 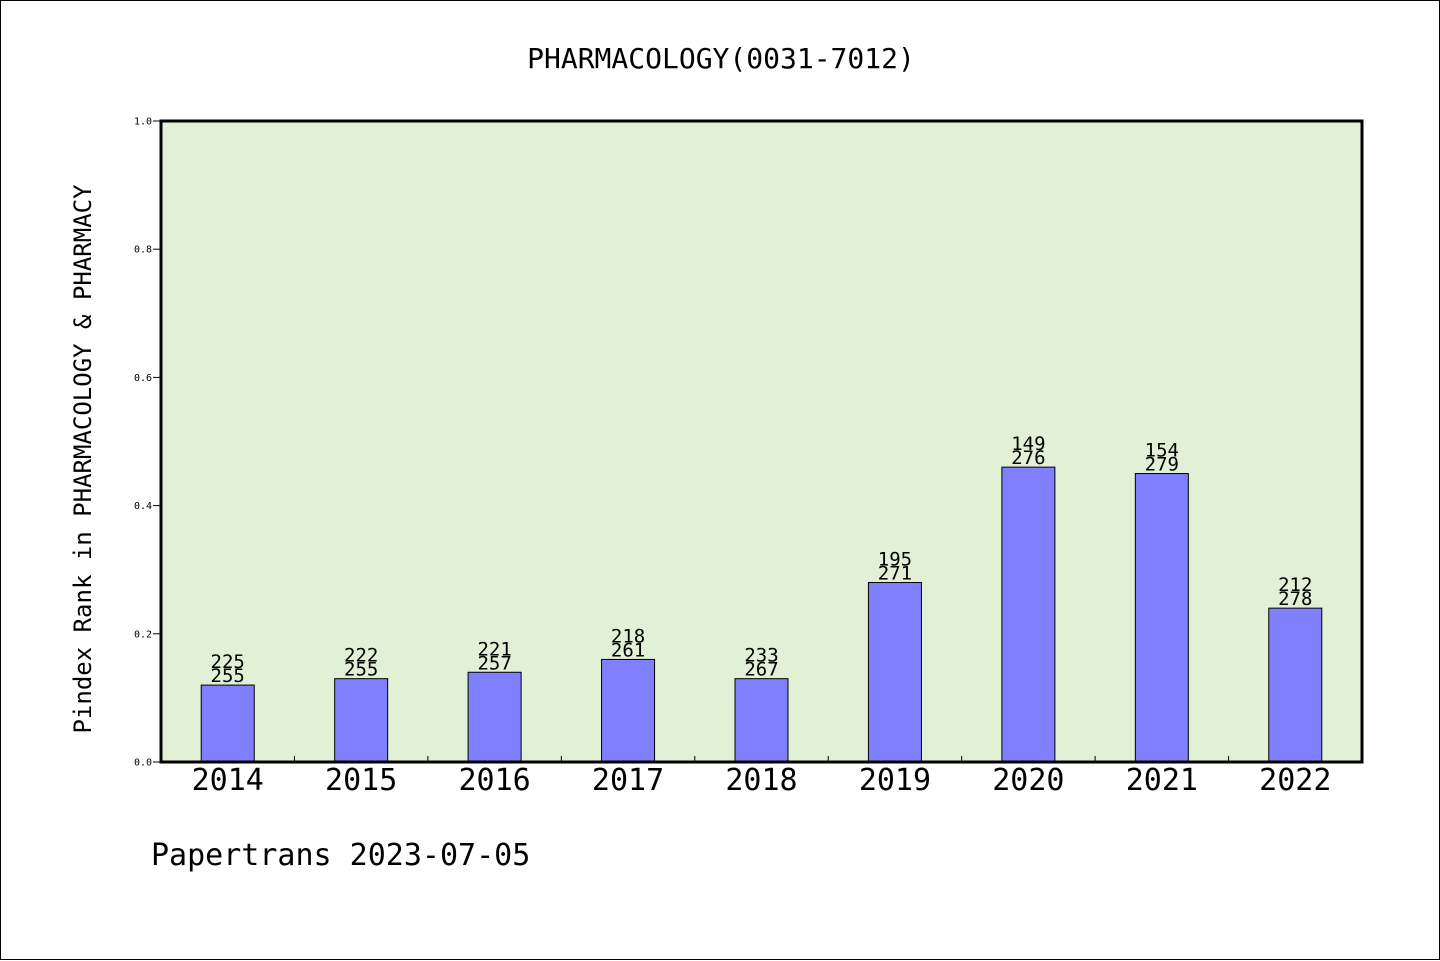 I want to click on bar-2014, so click(x=227, y=723).